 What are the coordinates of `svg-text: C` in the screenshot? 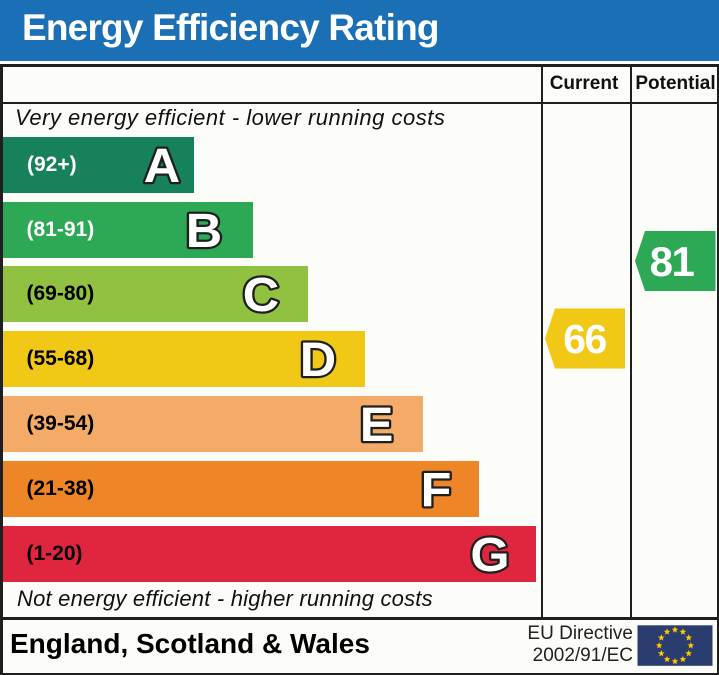 It's located at (261, 295).